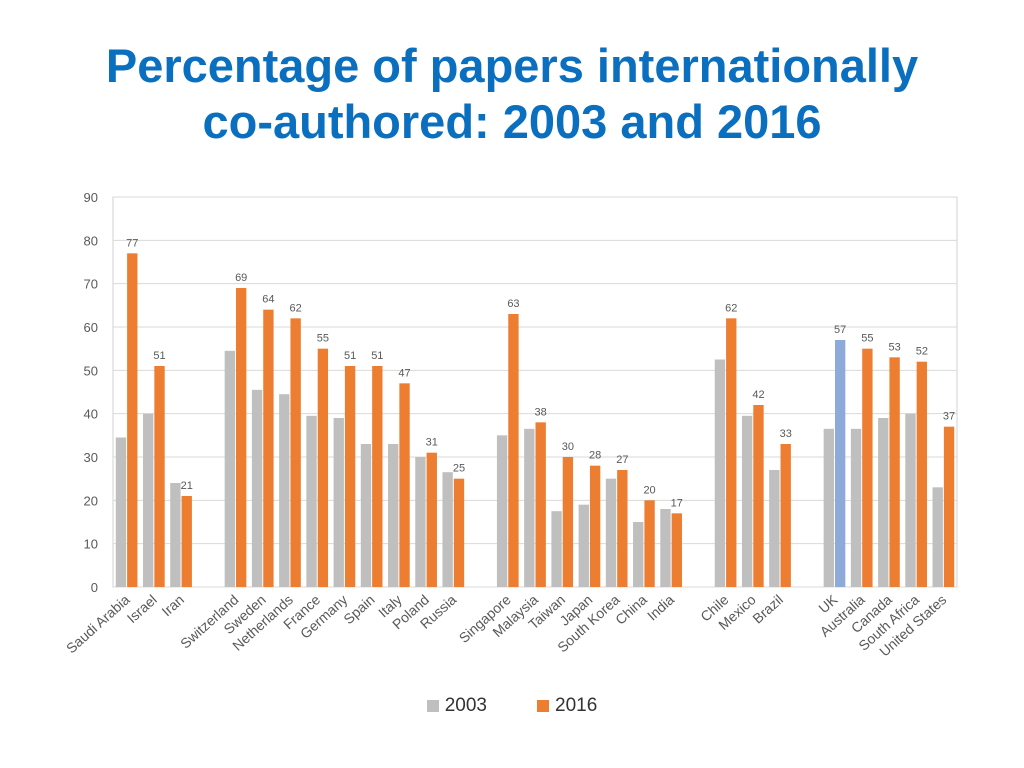 The image size is (1024, 768). I want to click on data-label-2016-germany: 51, so click(350, 356).